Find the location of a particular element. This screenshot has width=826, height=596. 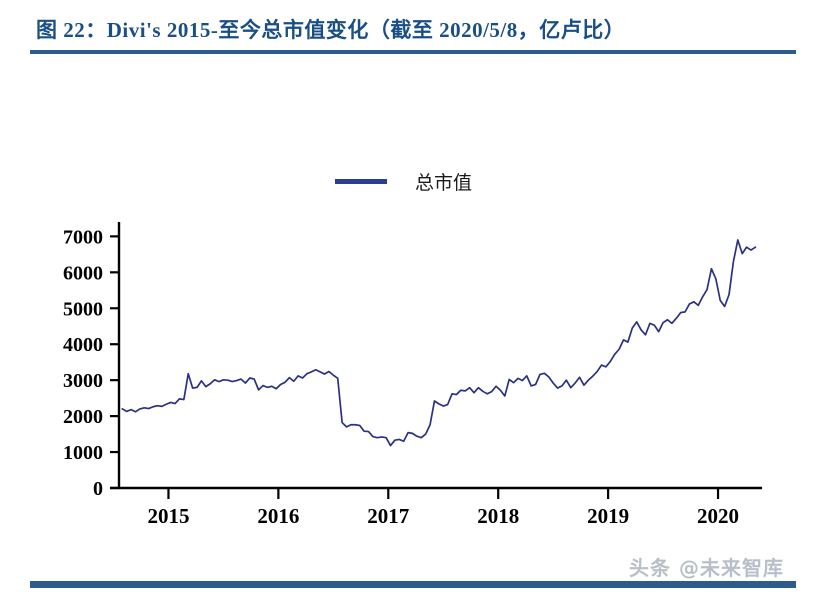

footer-divider is located at coordinates (413, 584).